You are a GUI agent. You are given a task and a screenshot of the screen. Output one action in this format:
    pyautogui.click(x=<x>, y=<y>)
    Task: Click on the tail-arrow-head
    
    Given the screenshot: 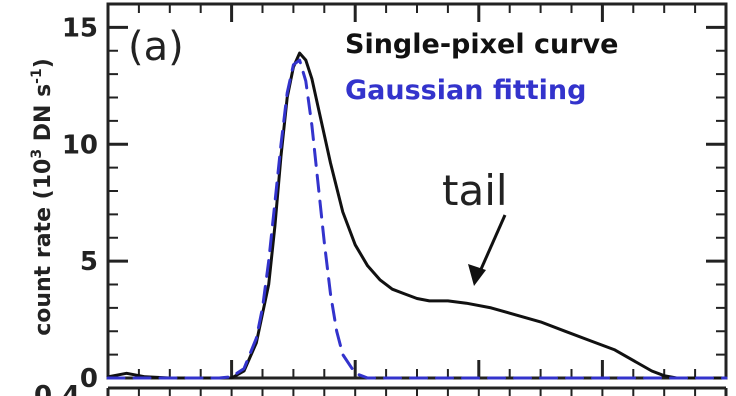 What is the action you would take?
    pyautogui.click(x=477, y=275)
    